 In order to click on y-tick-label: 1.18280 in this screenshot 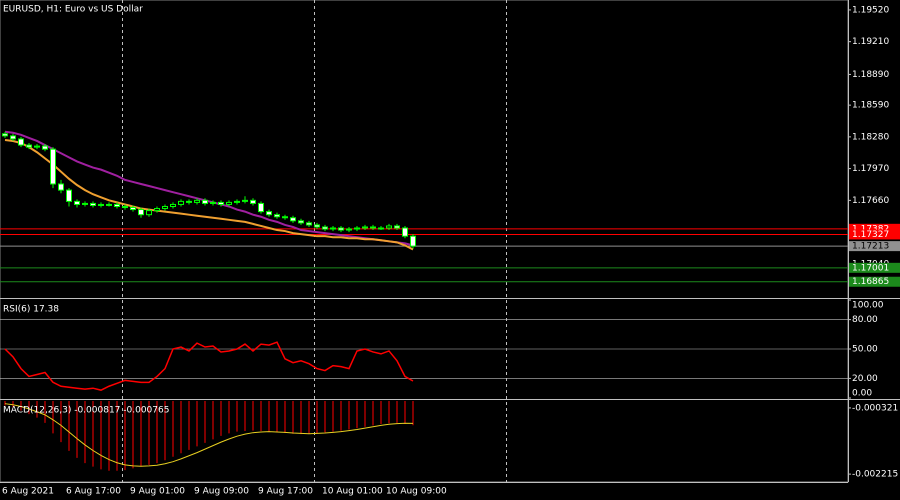, I will do `click(870, 137)`.